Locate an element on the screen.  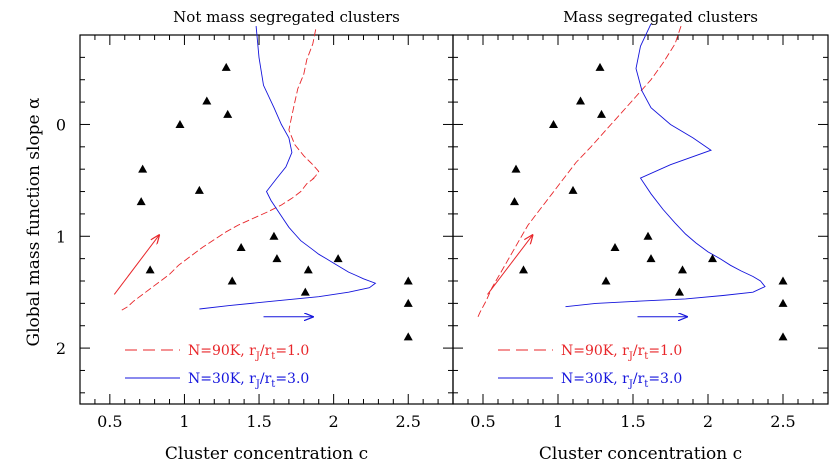
y-tick-label: 1 is located at coordinates (61, 236).